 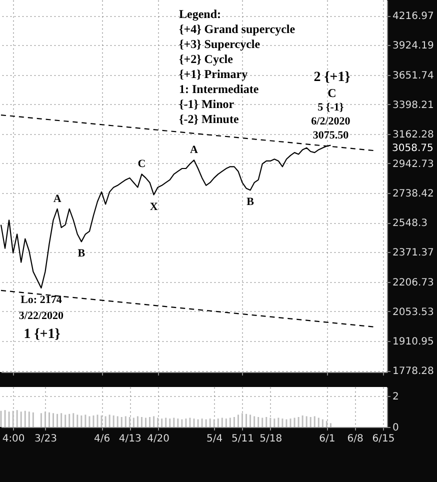 I want to click on x-tick-label: 5/4, so click(x=214, y=439).